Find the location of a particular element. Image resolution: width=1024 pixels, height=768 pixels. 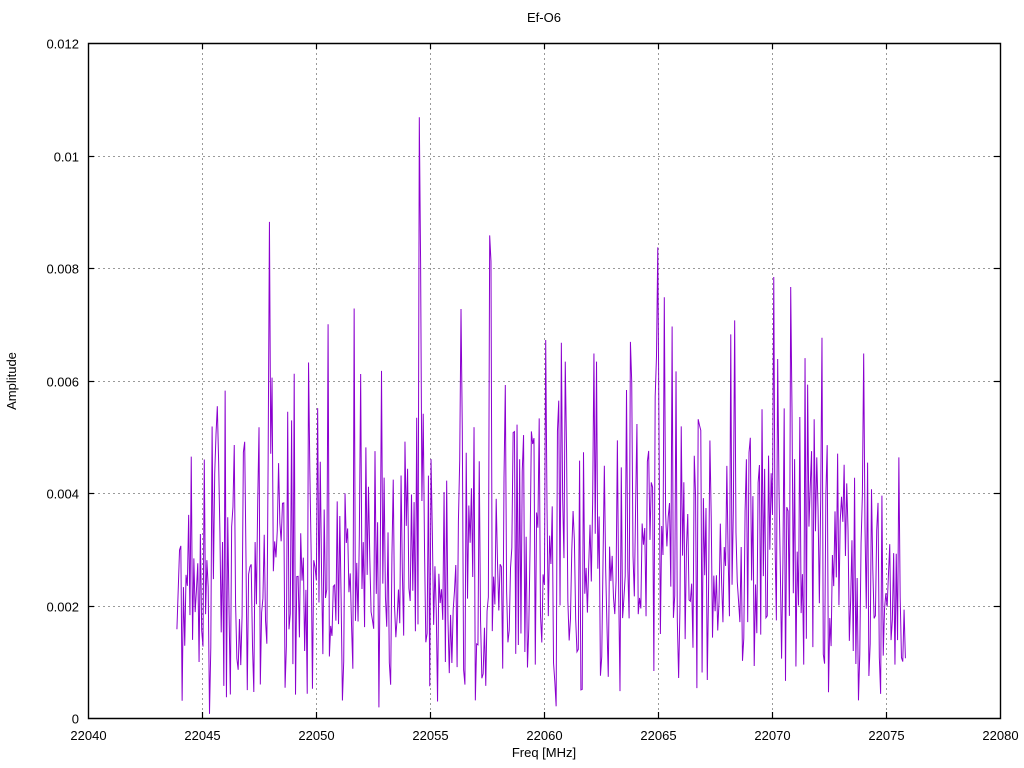

x-axis-label: Freq [MHz] is located at coordinates (544, 752).